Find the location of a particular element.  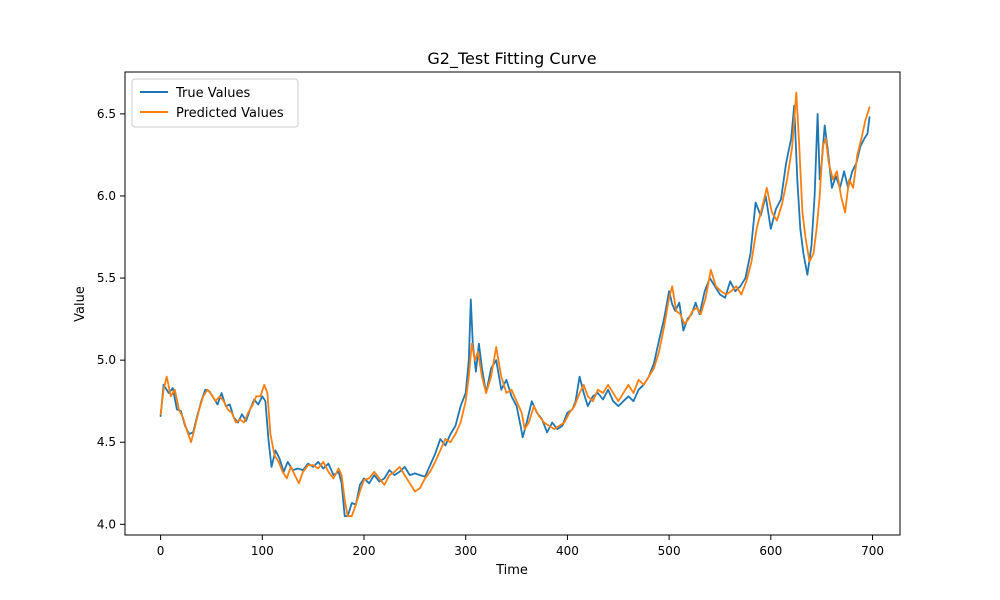

x-tick-label: 100 is located at coordinates (262, 551).